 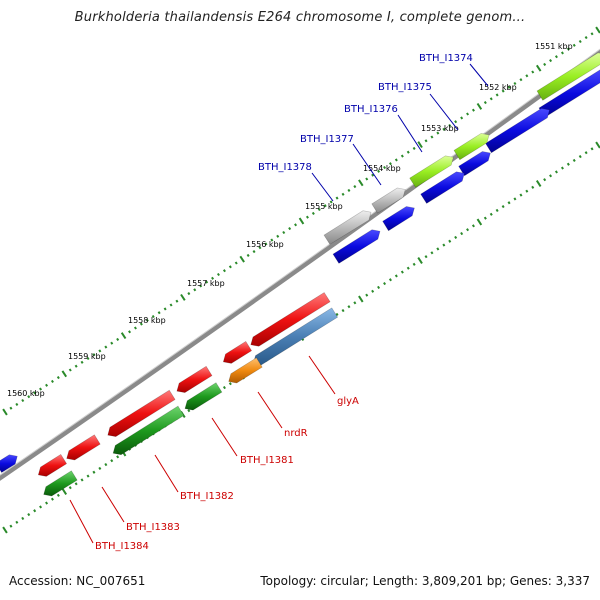 I want to click on accession-text: Accession: NC_007651, so click(x=77, y=581).